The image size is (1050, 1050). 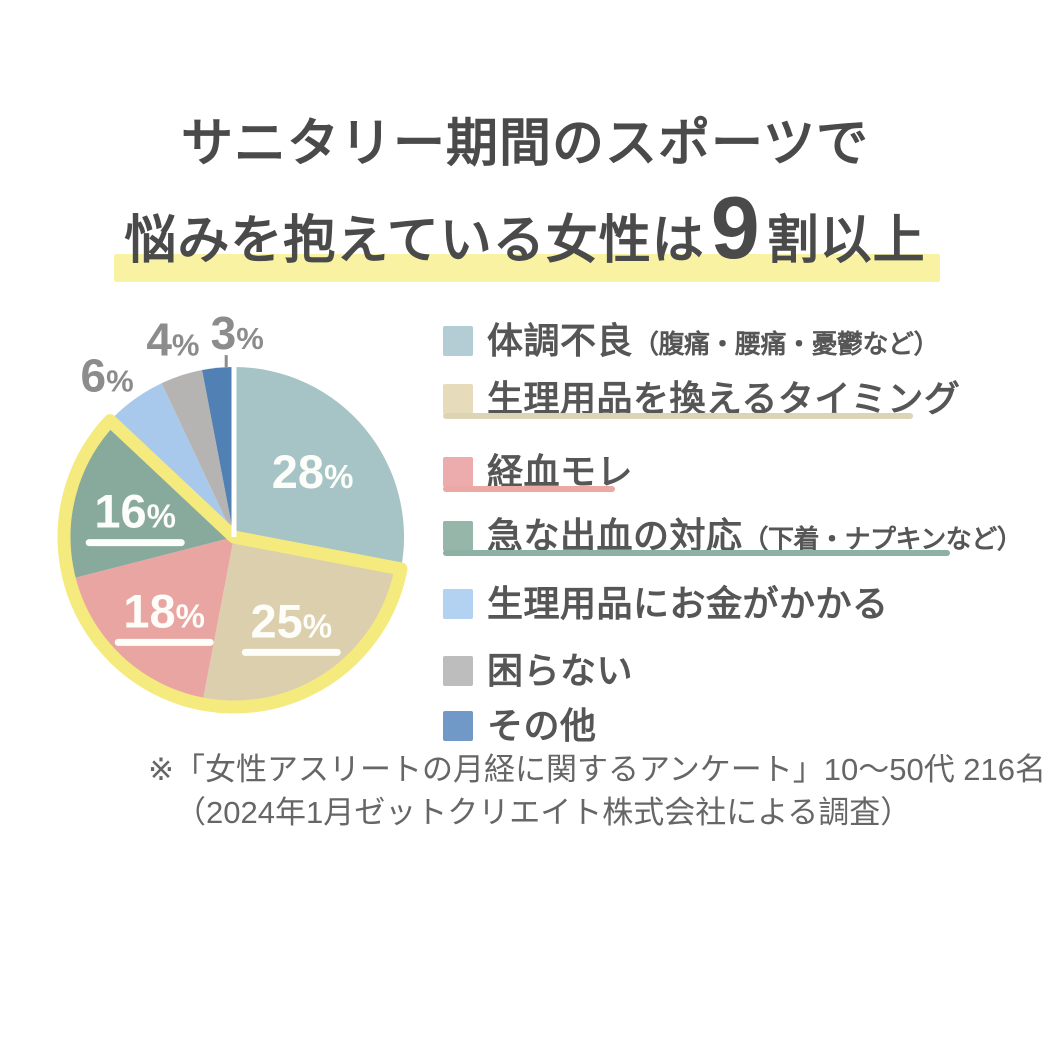 I want to click on pie-slice-label: 25%, so click(x=291, y=620).